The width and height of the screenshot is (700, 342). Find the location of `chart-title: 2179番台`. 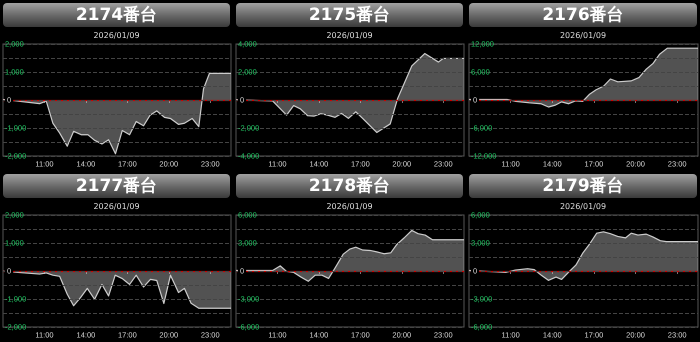

chart-title: 2179番台 is located at coordinates (583, 186).